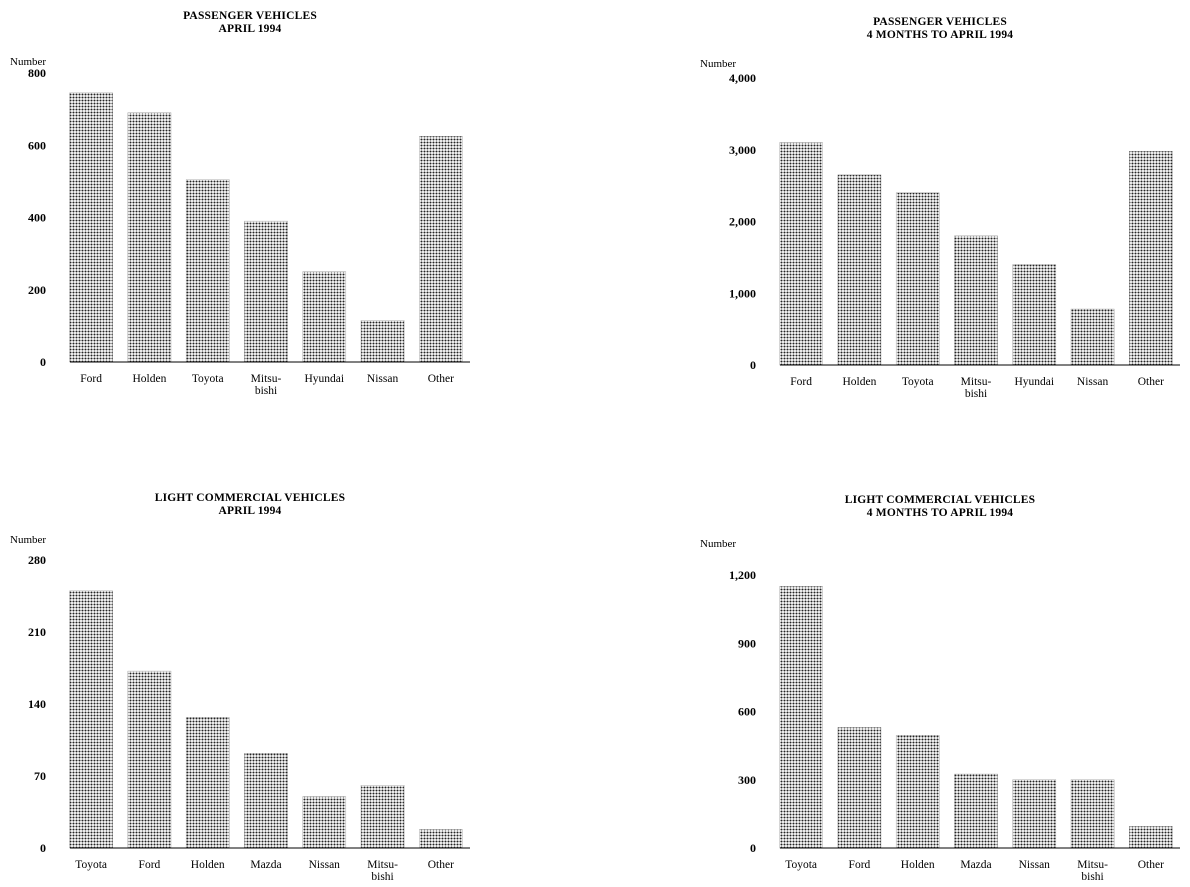  I want to click on y-tick-label: 2,000, so click(742, 222).